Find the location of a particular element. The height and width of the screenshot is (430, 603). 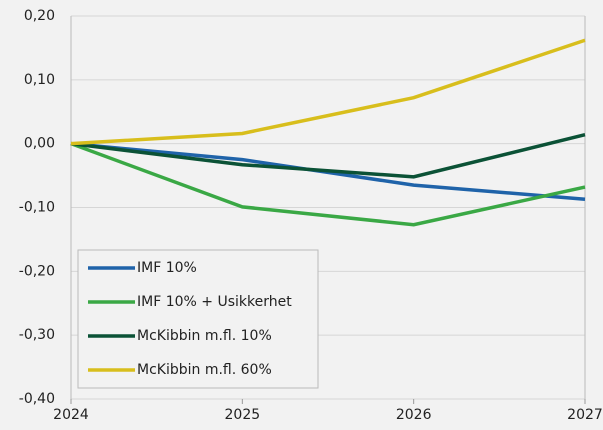

x-tick-label: 2025 is located at coordinates (243, 415).